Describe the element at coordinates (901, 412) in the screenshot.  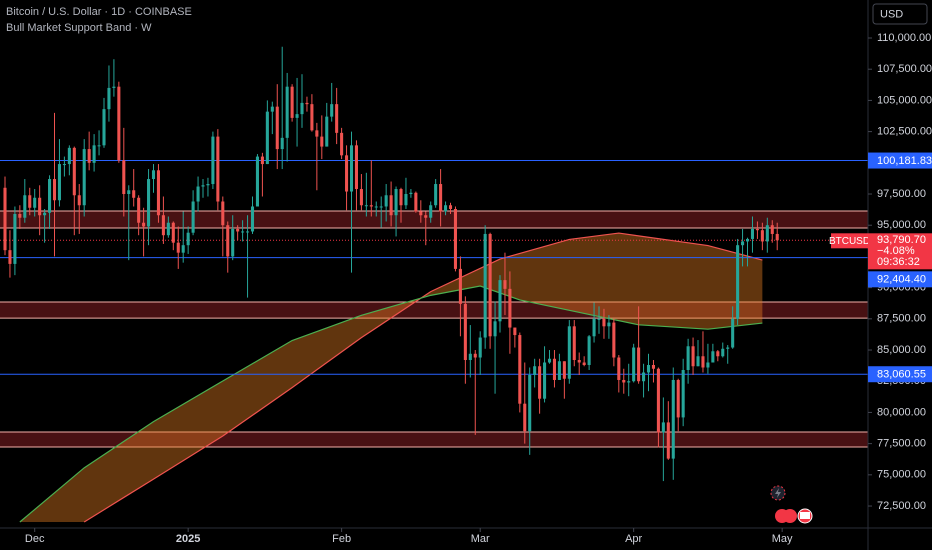
I see `y-tick-label: 80,000.00` at that location.